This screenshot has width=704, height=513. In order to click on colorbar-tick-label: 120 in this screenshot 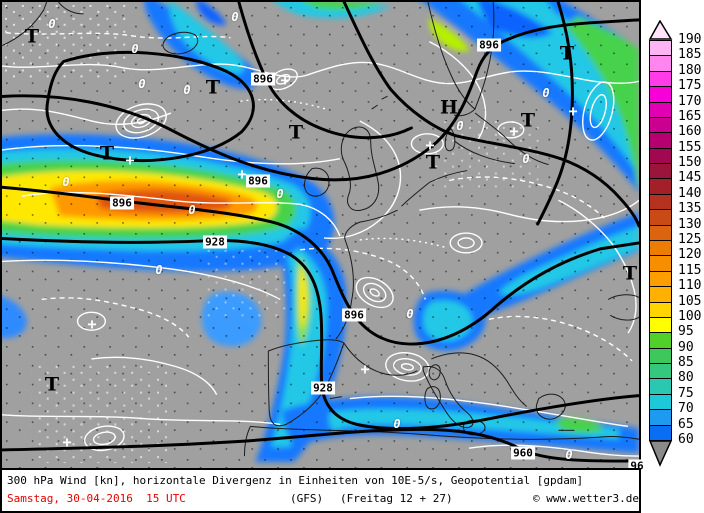, I will do `click(690, 255)`.